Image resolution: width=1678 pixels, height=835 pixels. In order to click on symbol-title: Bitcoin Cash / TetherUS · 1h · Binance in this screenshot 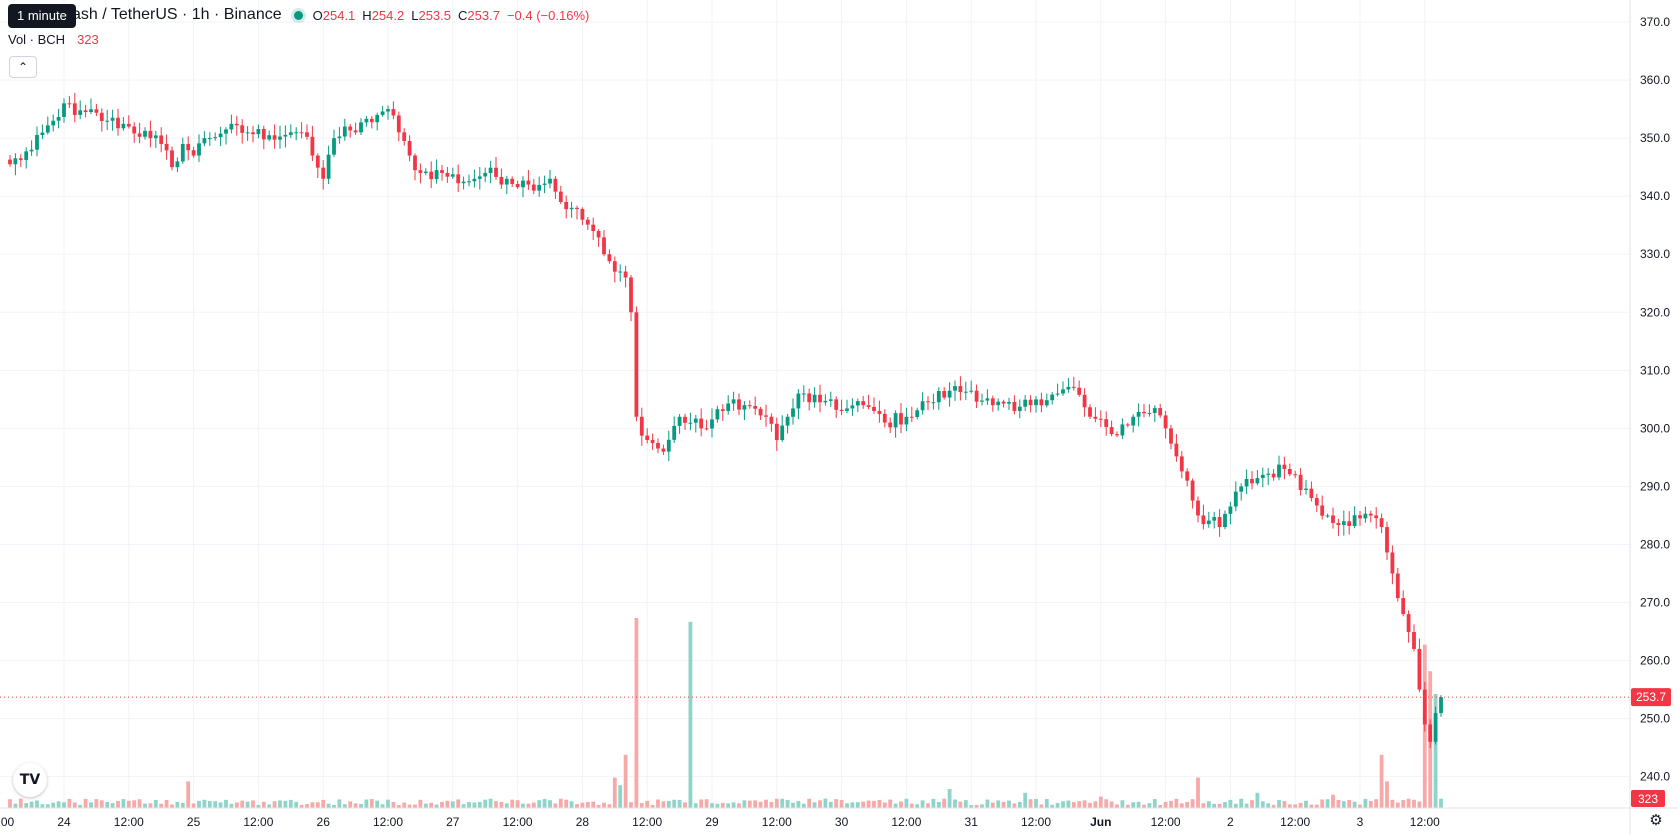, I will do `click(145, 14)`.